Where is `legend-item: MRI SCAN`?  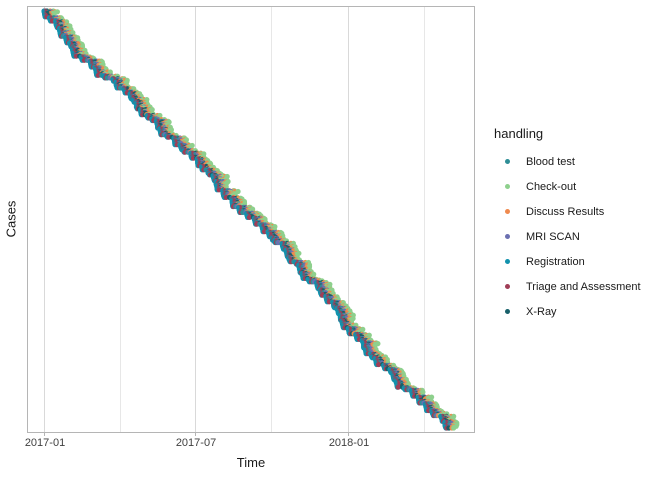
legend-item: MRI SCAN is located at coordinates (581, 236).